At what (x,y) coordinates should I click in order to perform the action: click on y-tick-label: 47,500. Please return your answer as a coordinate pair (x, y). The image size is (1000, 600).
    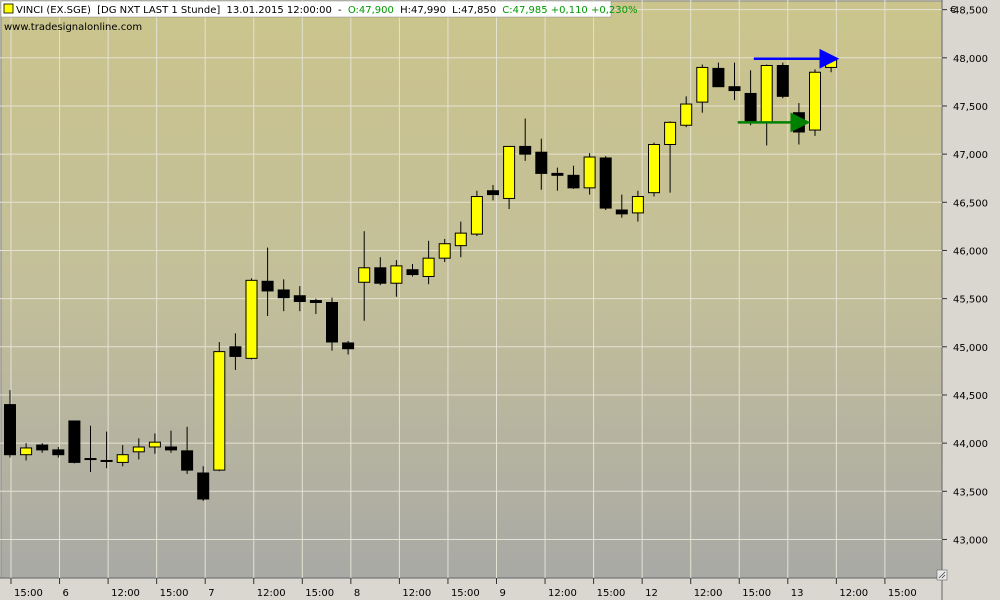
    Looking at the image, I should click on (970, 107).